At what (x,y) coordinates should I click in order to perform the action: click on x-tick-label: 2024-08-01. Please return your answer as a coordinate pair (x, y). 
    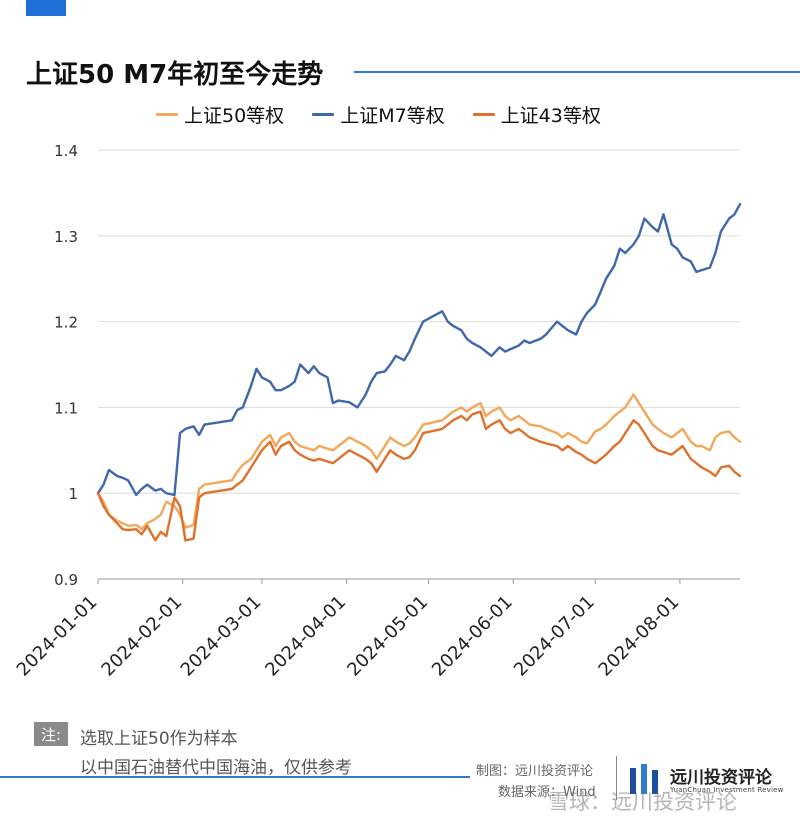
    Looking at the image, I should click on (639, 636).